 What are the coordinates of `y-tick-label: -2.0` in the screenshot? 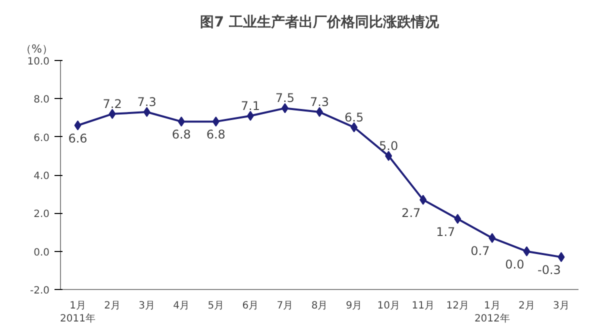 It's located at (40, 291).